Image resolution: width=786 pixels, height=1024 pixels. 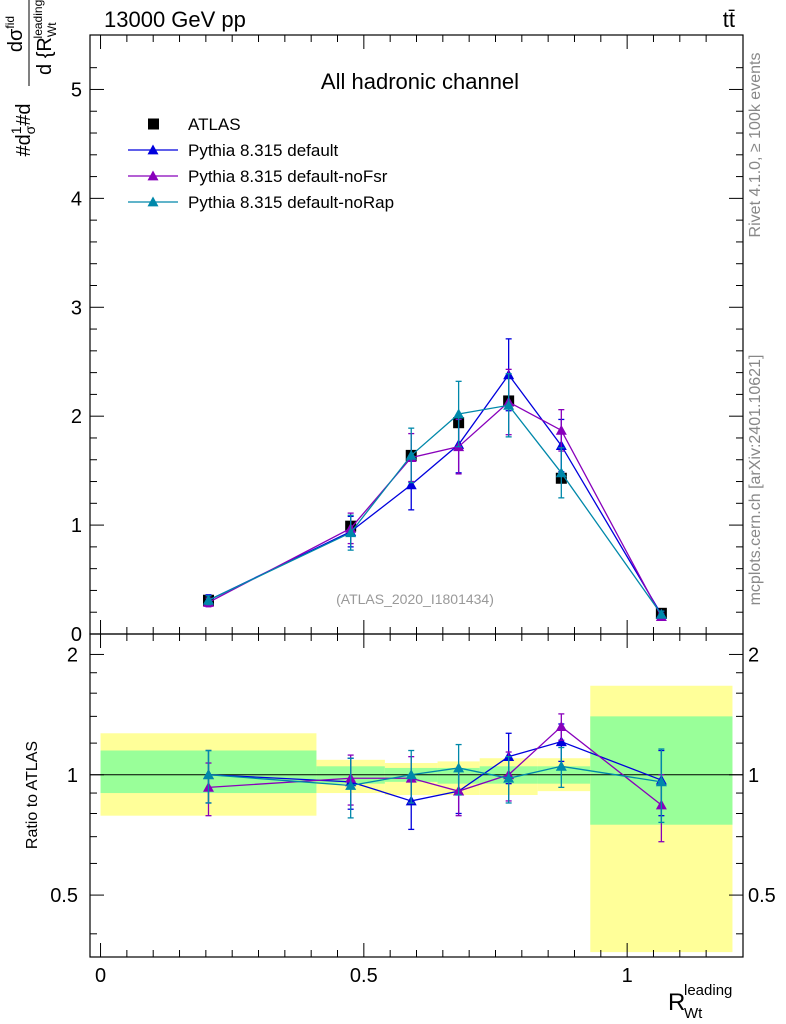 I want to click on main-y-axis-label: #d1σ#d dσfid d {RWtleading}, so click(x=31, y=78).